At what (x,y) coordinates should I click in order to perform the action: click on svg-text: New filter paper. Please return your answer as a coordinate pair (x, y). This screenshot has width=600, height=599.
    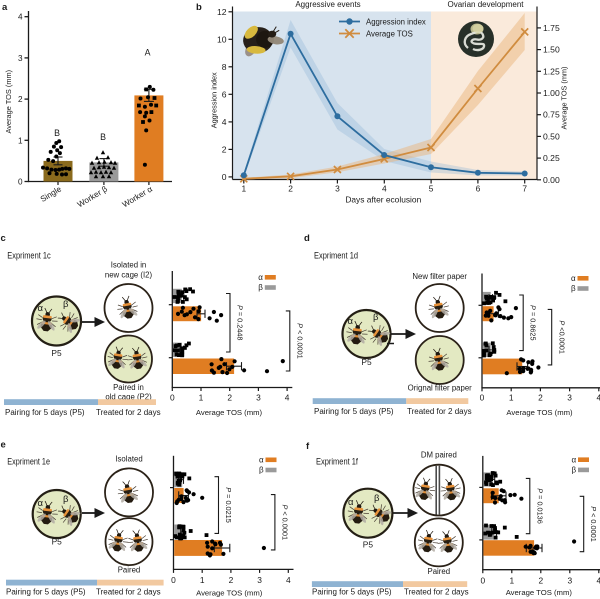
    Looking at the image, I should click on (439, 276).